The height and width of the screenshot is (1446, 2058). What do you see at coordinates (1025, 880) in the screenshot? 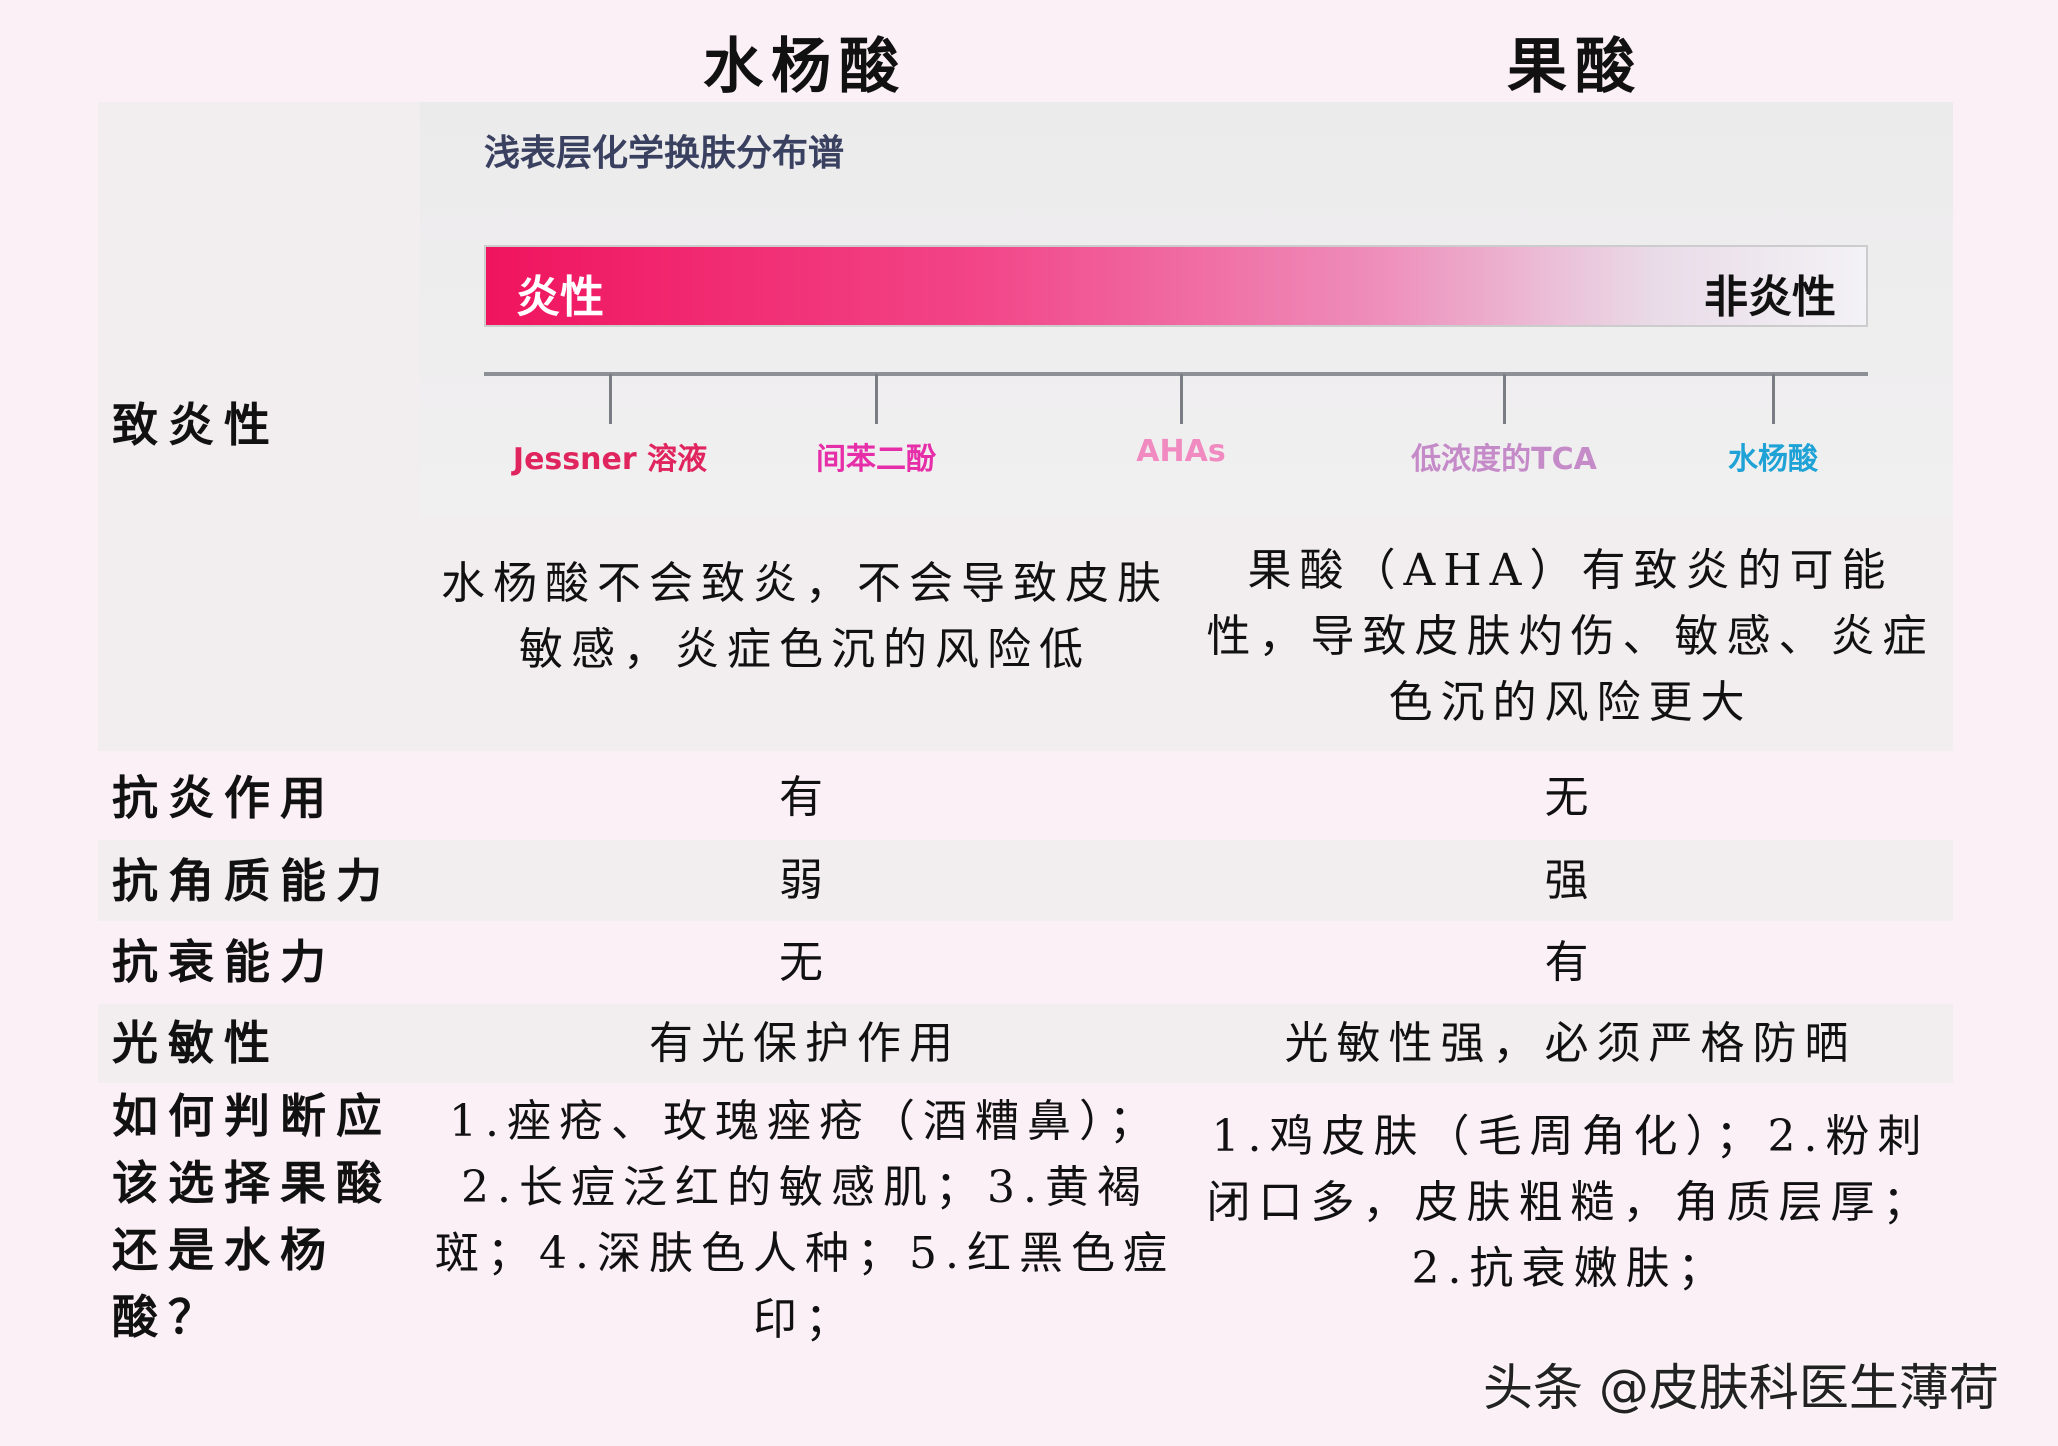
I see `row-keratolytic: 抗角质能力 弱 强` at bounding box center [1025, 880].